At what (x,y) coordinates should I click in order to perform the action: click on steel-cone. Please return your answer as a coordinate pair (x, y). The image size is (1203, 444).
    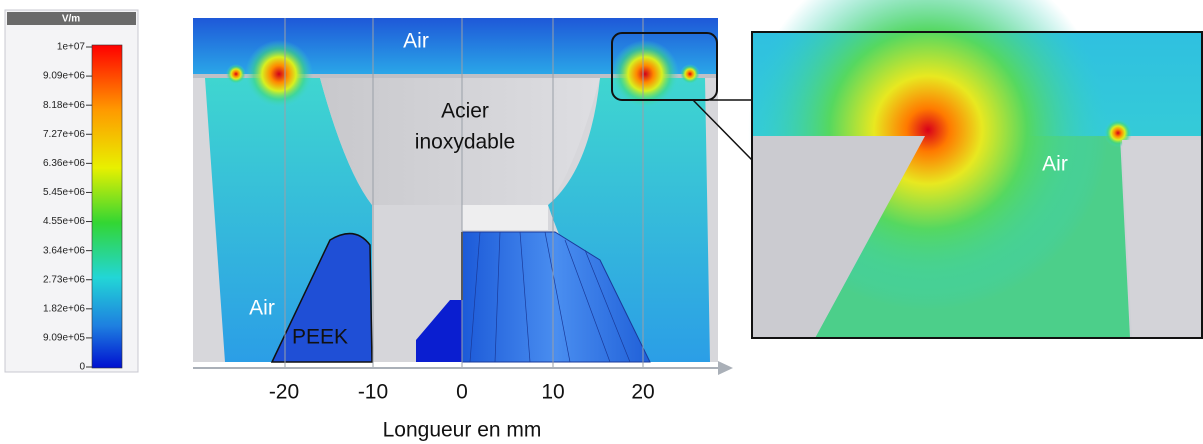
    Looking at the image, I should click on (460, 141).